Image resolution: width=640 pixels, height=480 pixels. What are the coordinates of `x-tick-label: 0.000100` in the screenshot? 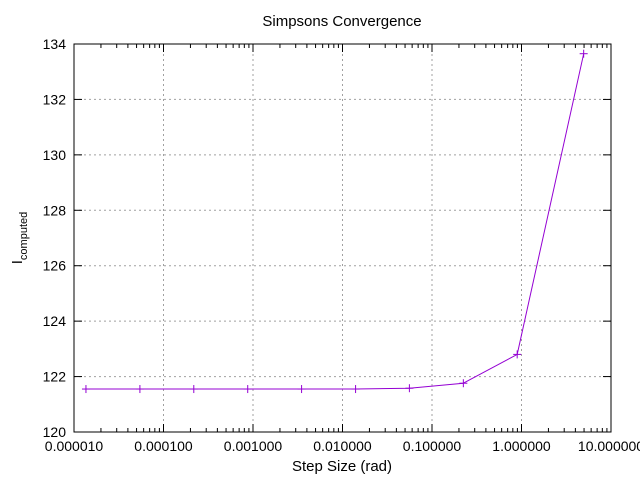 It's located at (163, 446).